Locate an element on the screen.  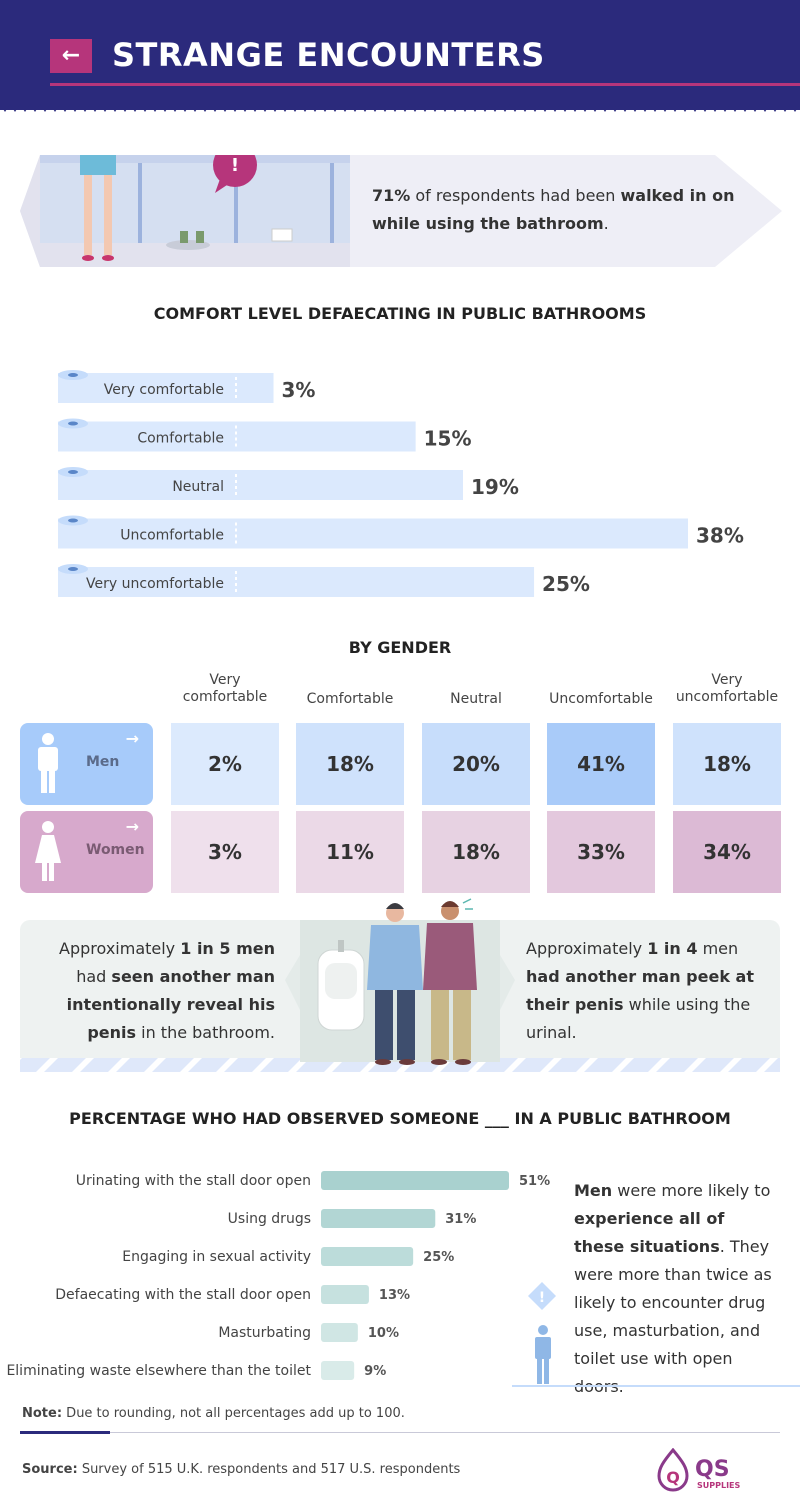
col-head-neutral: Neutral is located at coordinates (476, 699).